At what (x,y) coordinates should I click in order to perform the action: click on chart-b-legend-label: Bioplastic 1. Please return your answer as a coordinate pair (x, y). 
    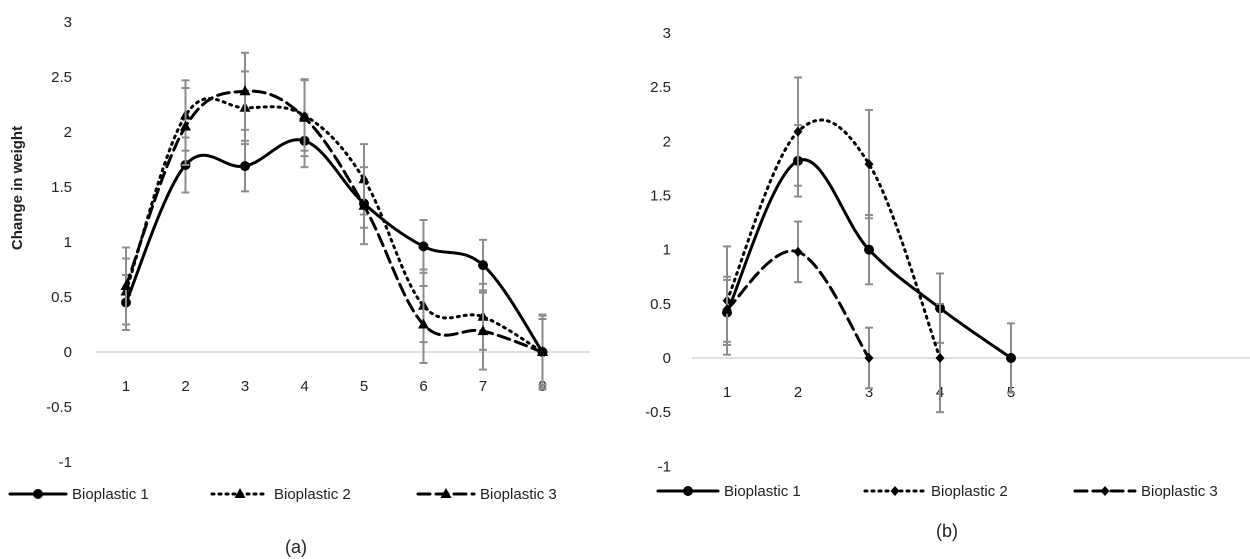
    Looking at the image, I should click on (762, 491).